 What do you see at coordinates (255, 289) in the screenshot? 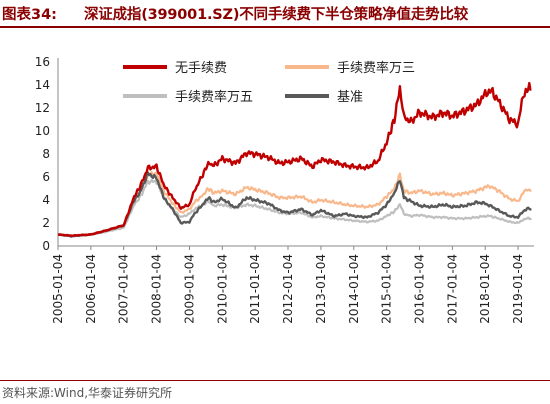
I see `x-tick-label: 2011-01-04` at bounding box center [255, 289].